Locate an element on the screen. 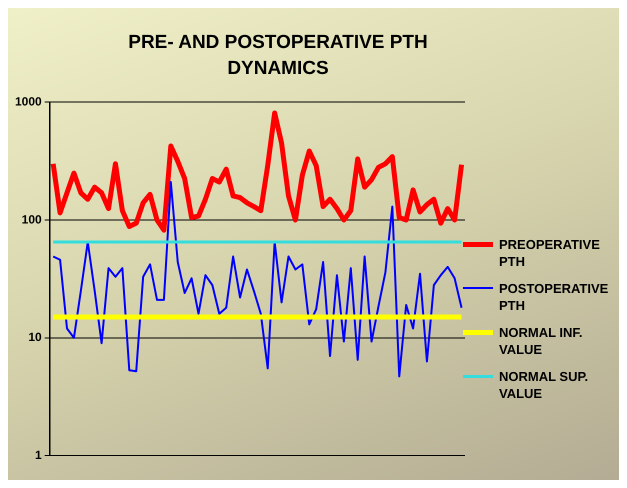  y-tick-label: 1000 is located at coordinates (28, 101).